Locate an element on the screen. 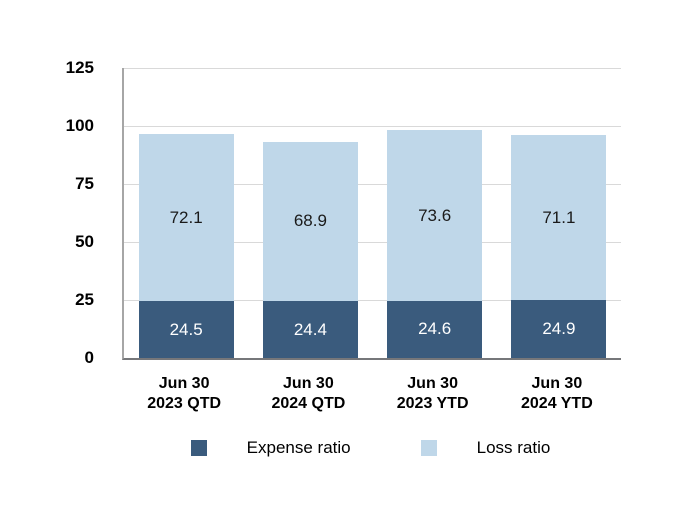  legend-label-expense-ratio: Expense ratio is located at coordinates (298, 447).